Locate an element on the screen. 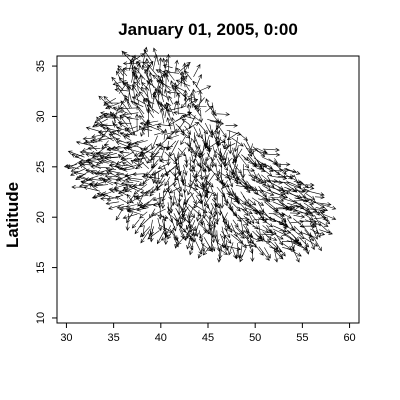 The height and width of the screenshot is (400, 400). y-tick-label: 30 is located at coordinates (41, 116).